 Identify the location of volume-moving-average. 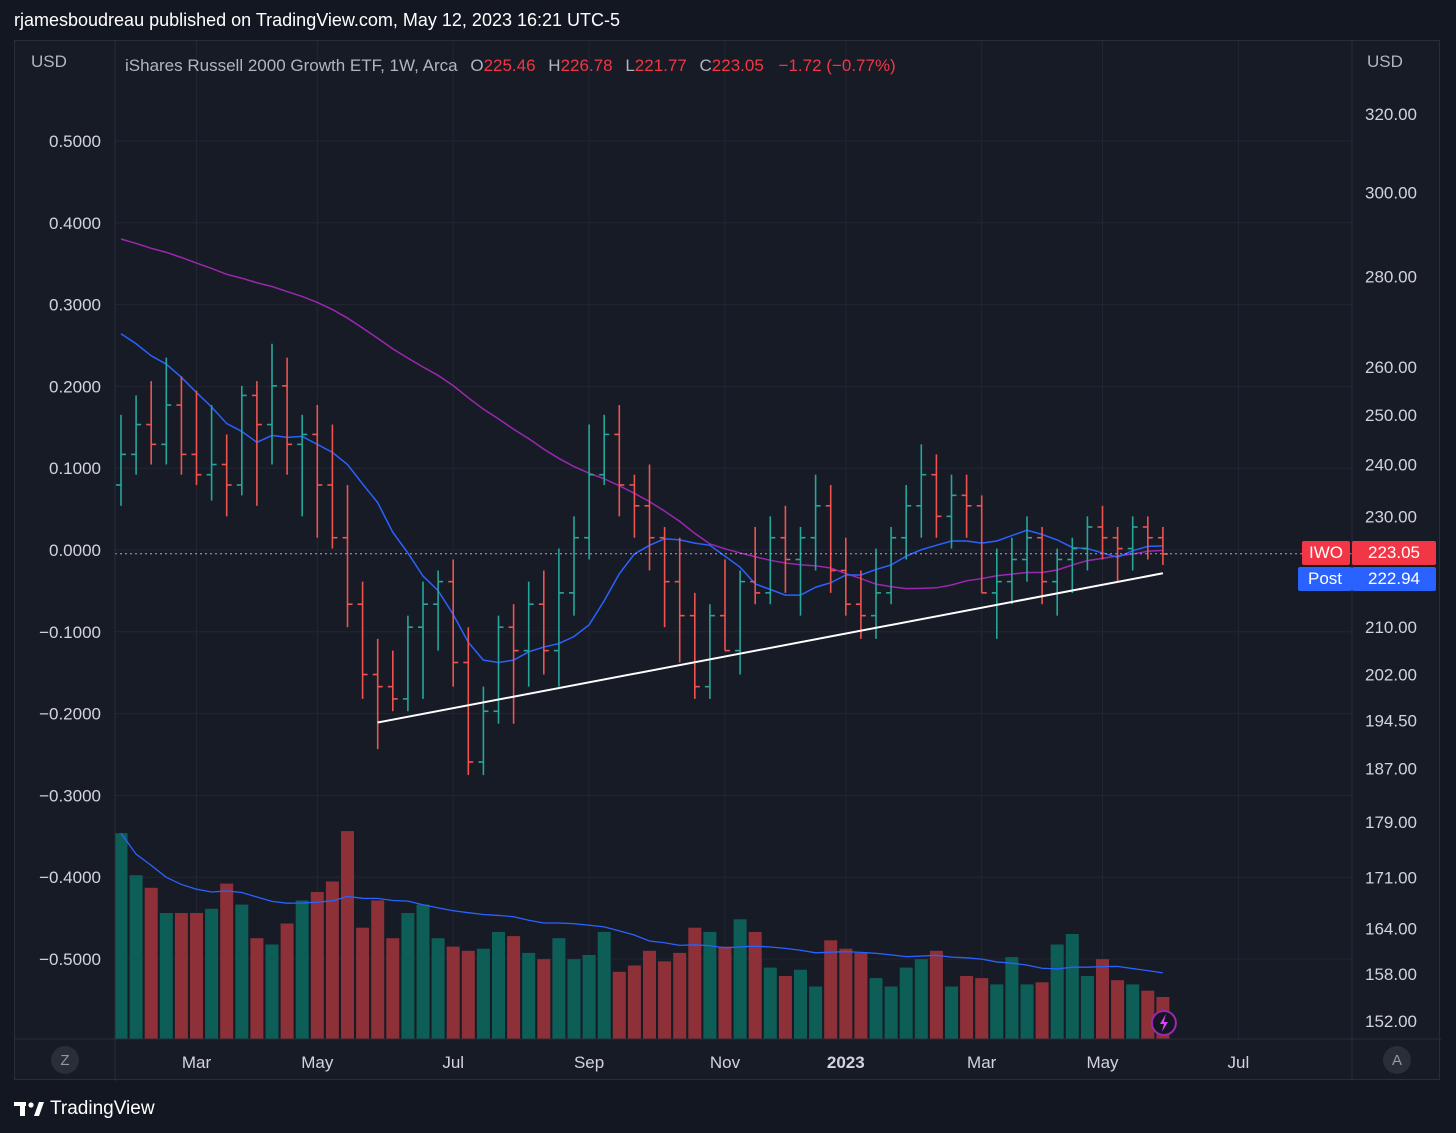
(641, 903).